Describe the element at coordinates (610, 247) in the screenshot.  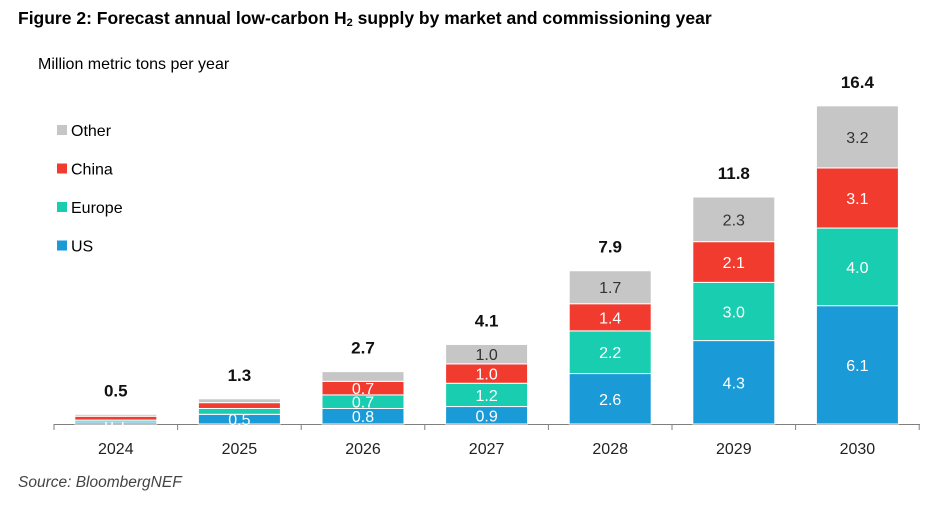
I see `total-label: 7.9` at that location.